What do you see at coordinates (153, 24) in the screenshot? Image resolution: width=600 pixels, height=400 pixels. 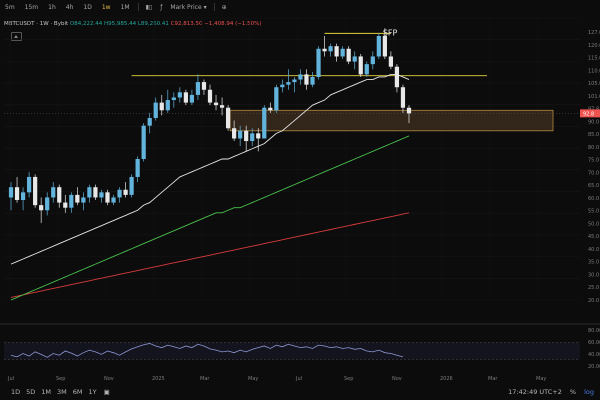 I see `low-value: L89,260.41` at bounding box center [153, 24].